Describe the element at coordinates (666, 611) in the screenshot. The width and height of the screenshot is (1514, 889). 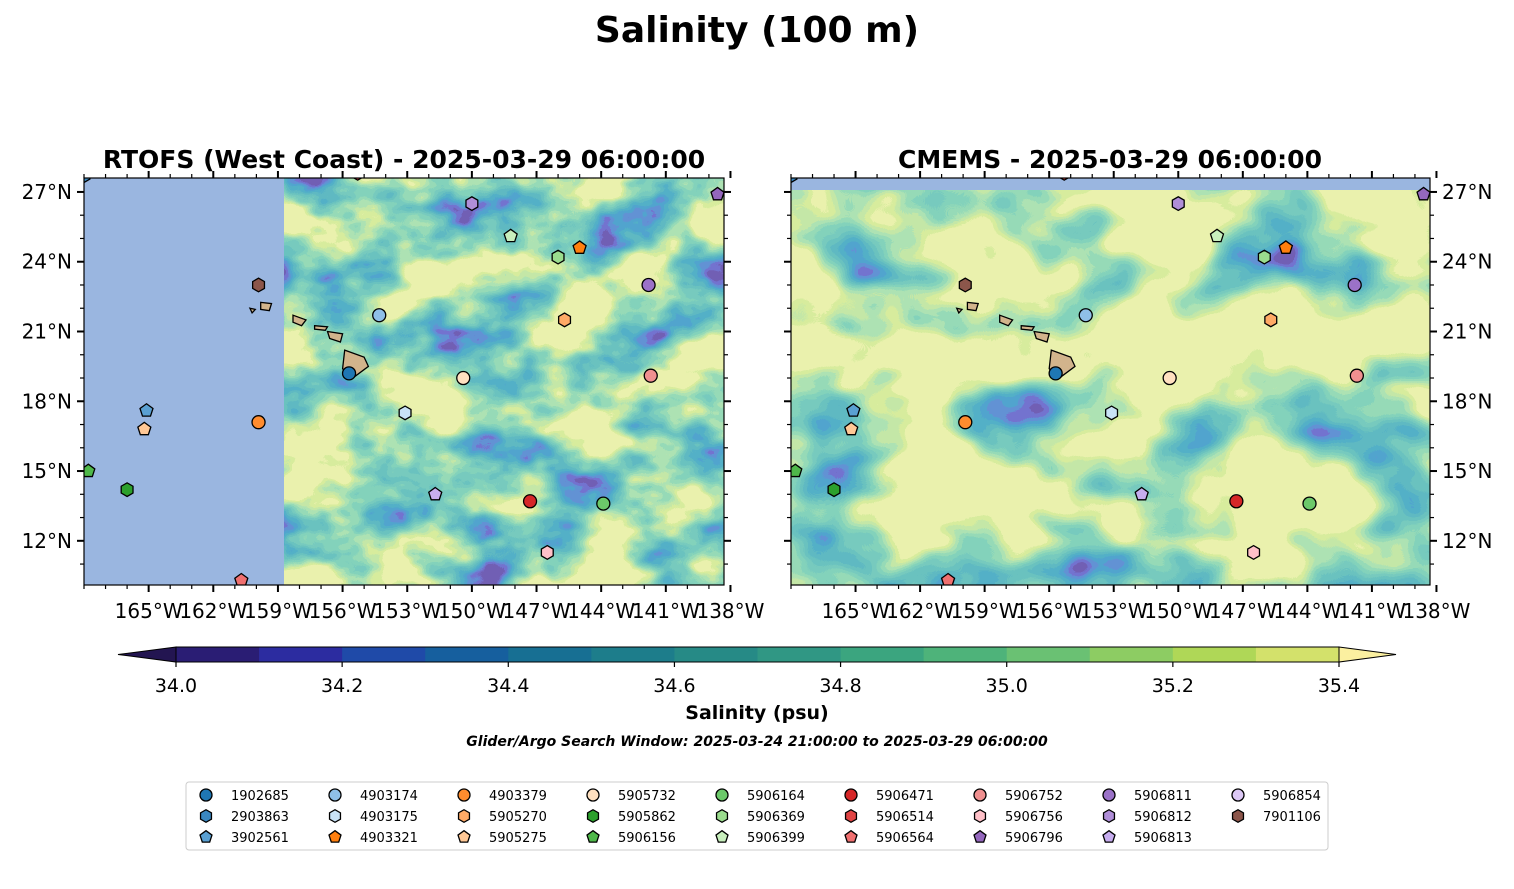
I see `lon-tick-label: 141°W` at that location.